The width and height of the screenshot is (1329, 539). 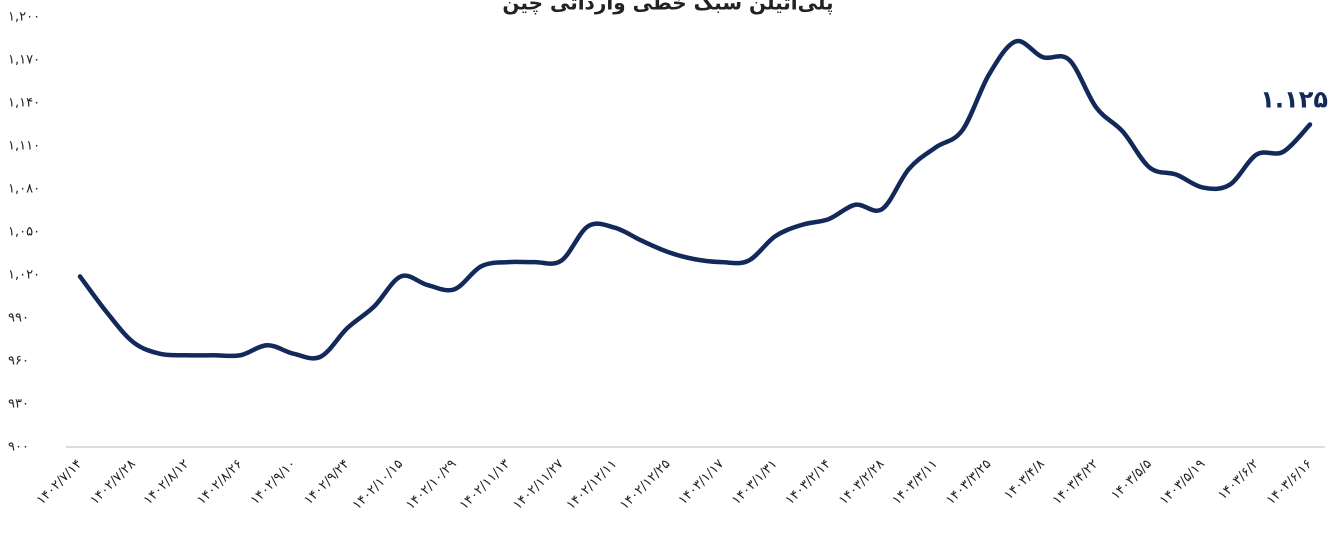 What do you see at coordinates (18, 447) in the screenshot?
I see `y-tick-label: ۹۰۰` at bounding box center [18, 447].